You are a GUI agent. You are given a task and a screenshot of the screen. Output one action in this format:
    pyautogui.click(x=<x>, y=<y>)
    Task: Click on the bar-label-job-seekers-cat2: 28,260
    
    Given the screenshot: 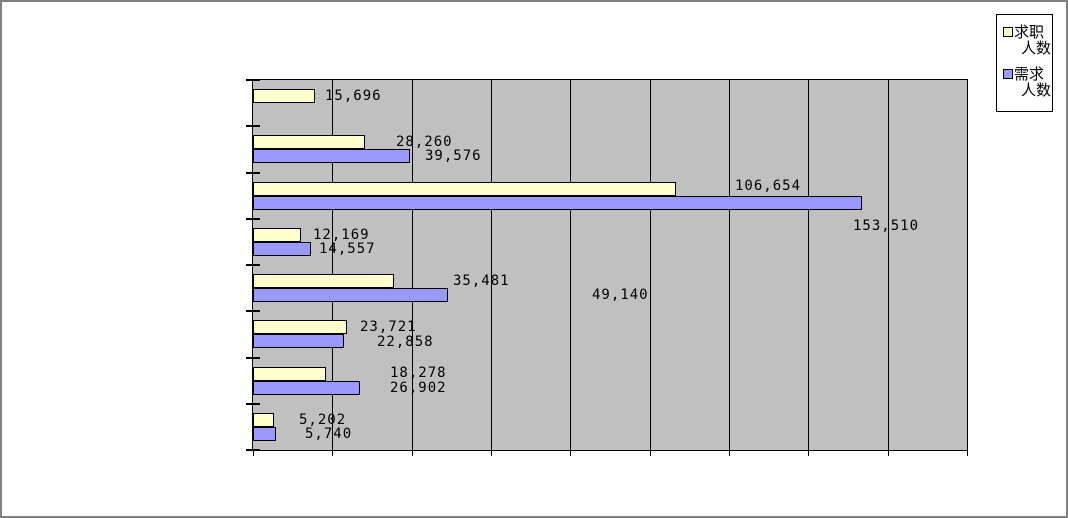 What is the action you would take?
    pyautogui.click(x=424, y=142)
    